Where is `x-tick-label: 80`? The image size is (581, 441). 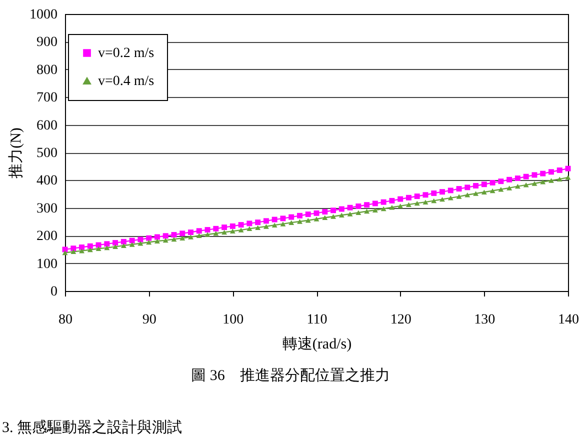
x-tick-label: 80 is located at coordinates (65, 320).